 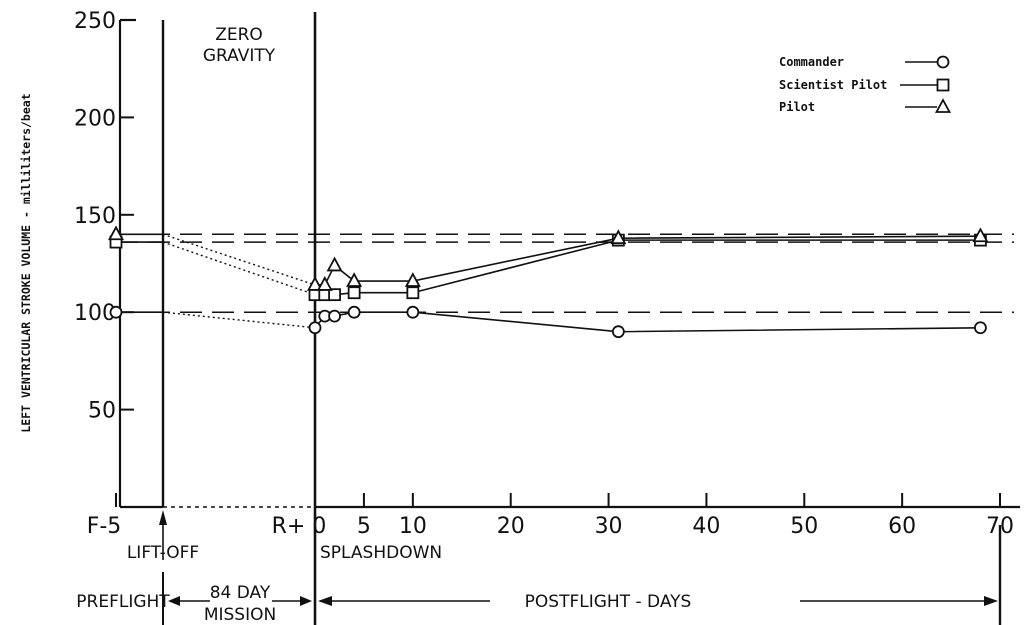 I want to click on splashdown-label: SPLASHDOWN, so click(x=381, y=553).